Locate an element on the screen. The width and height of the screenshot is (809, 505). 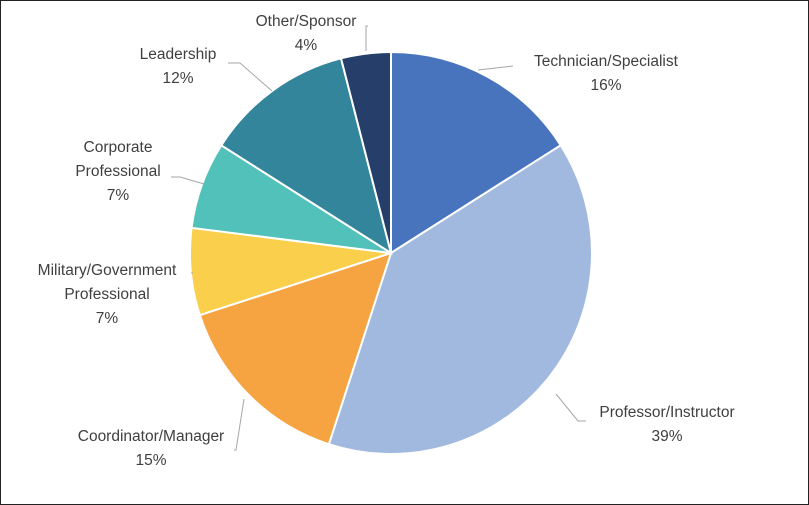
category-label-corporate-professional: Corporate is located at coordinates (118, 147).